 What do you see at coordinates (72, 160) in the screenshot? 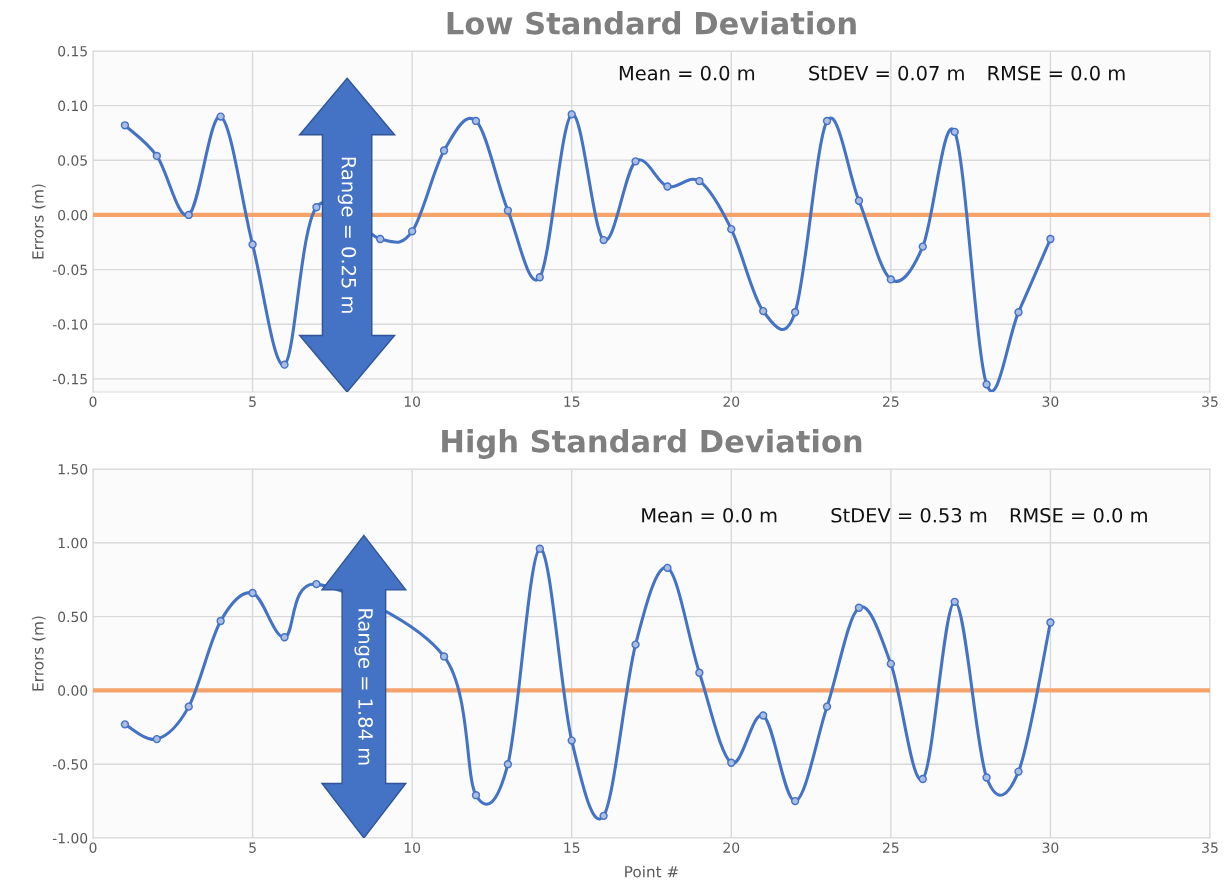
I see `y-tick-label: 0.05` at bounding box center [72, 160].